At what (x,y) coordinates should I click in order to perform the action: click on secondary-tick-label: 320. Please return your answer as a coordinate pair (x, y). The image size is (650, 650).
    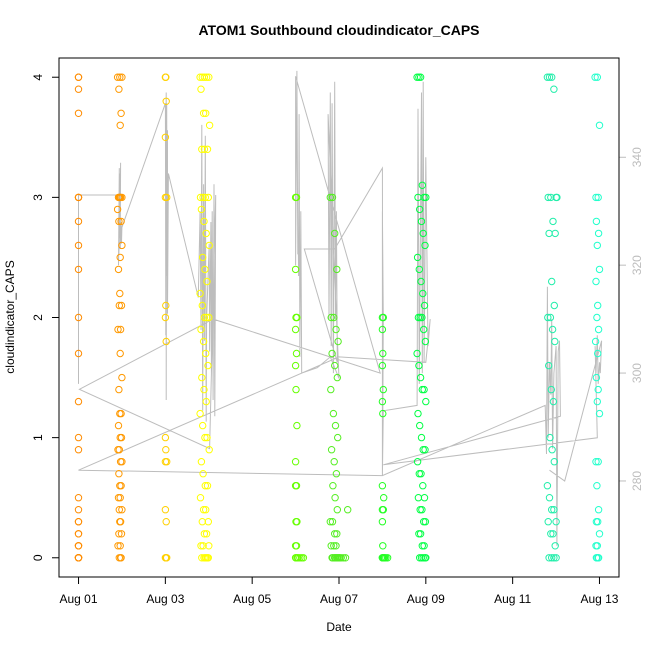
    Looking at the image, I should click on (637, 265).